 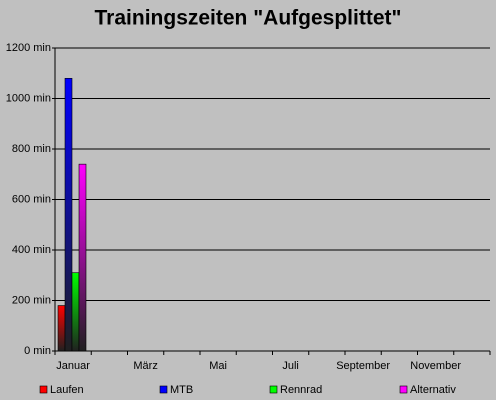 I want to click on y-tick-label: 600 min, so click(x=31, y=199).